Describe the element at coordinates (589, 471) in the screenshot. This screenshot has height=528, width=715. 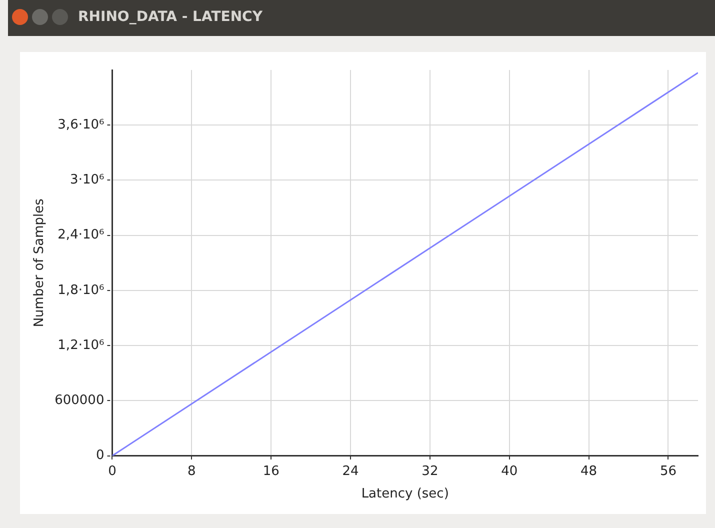
I see `x-tick-label: 48` at that location.